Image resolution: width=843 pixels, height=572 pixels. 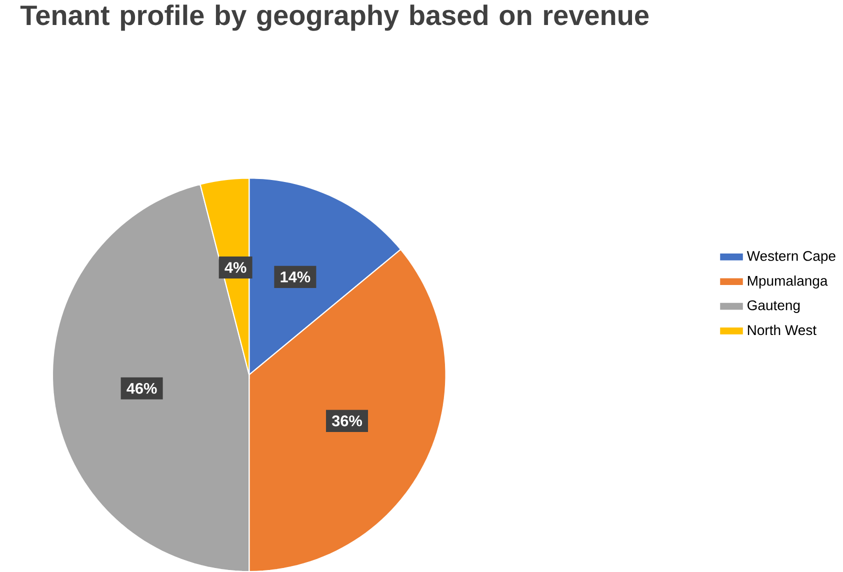 I want to click on chart-title: Tenant profile by geography based on revenue, so click(x=334, y=17).